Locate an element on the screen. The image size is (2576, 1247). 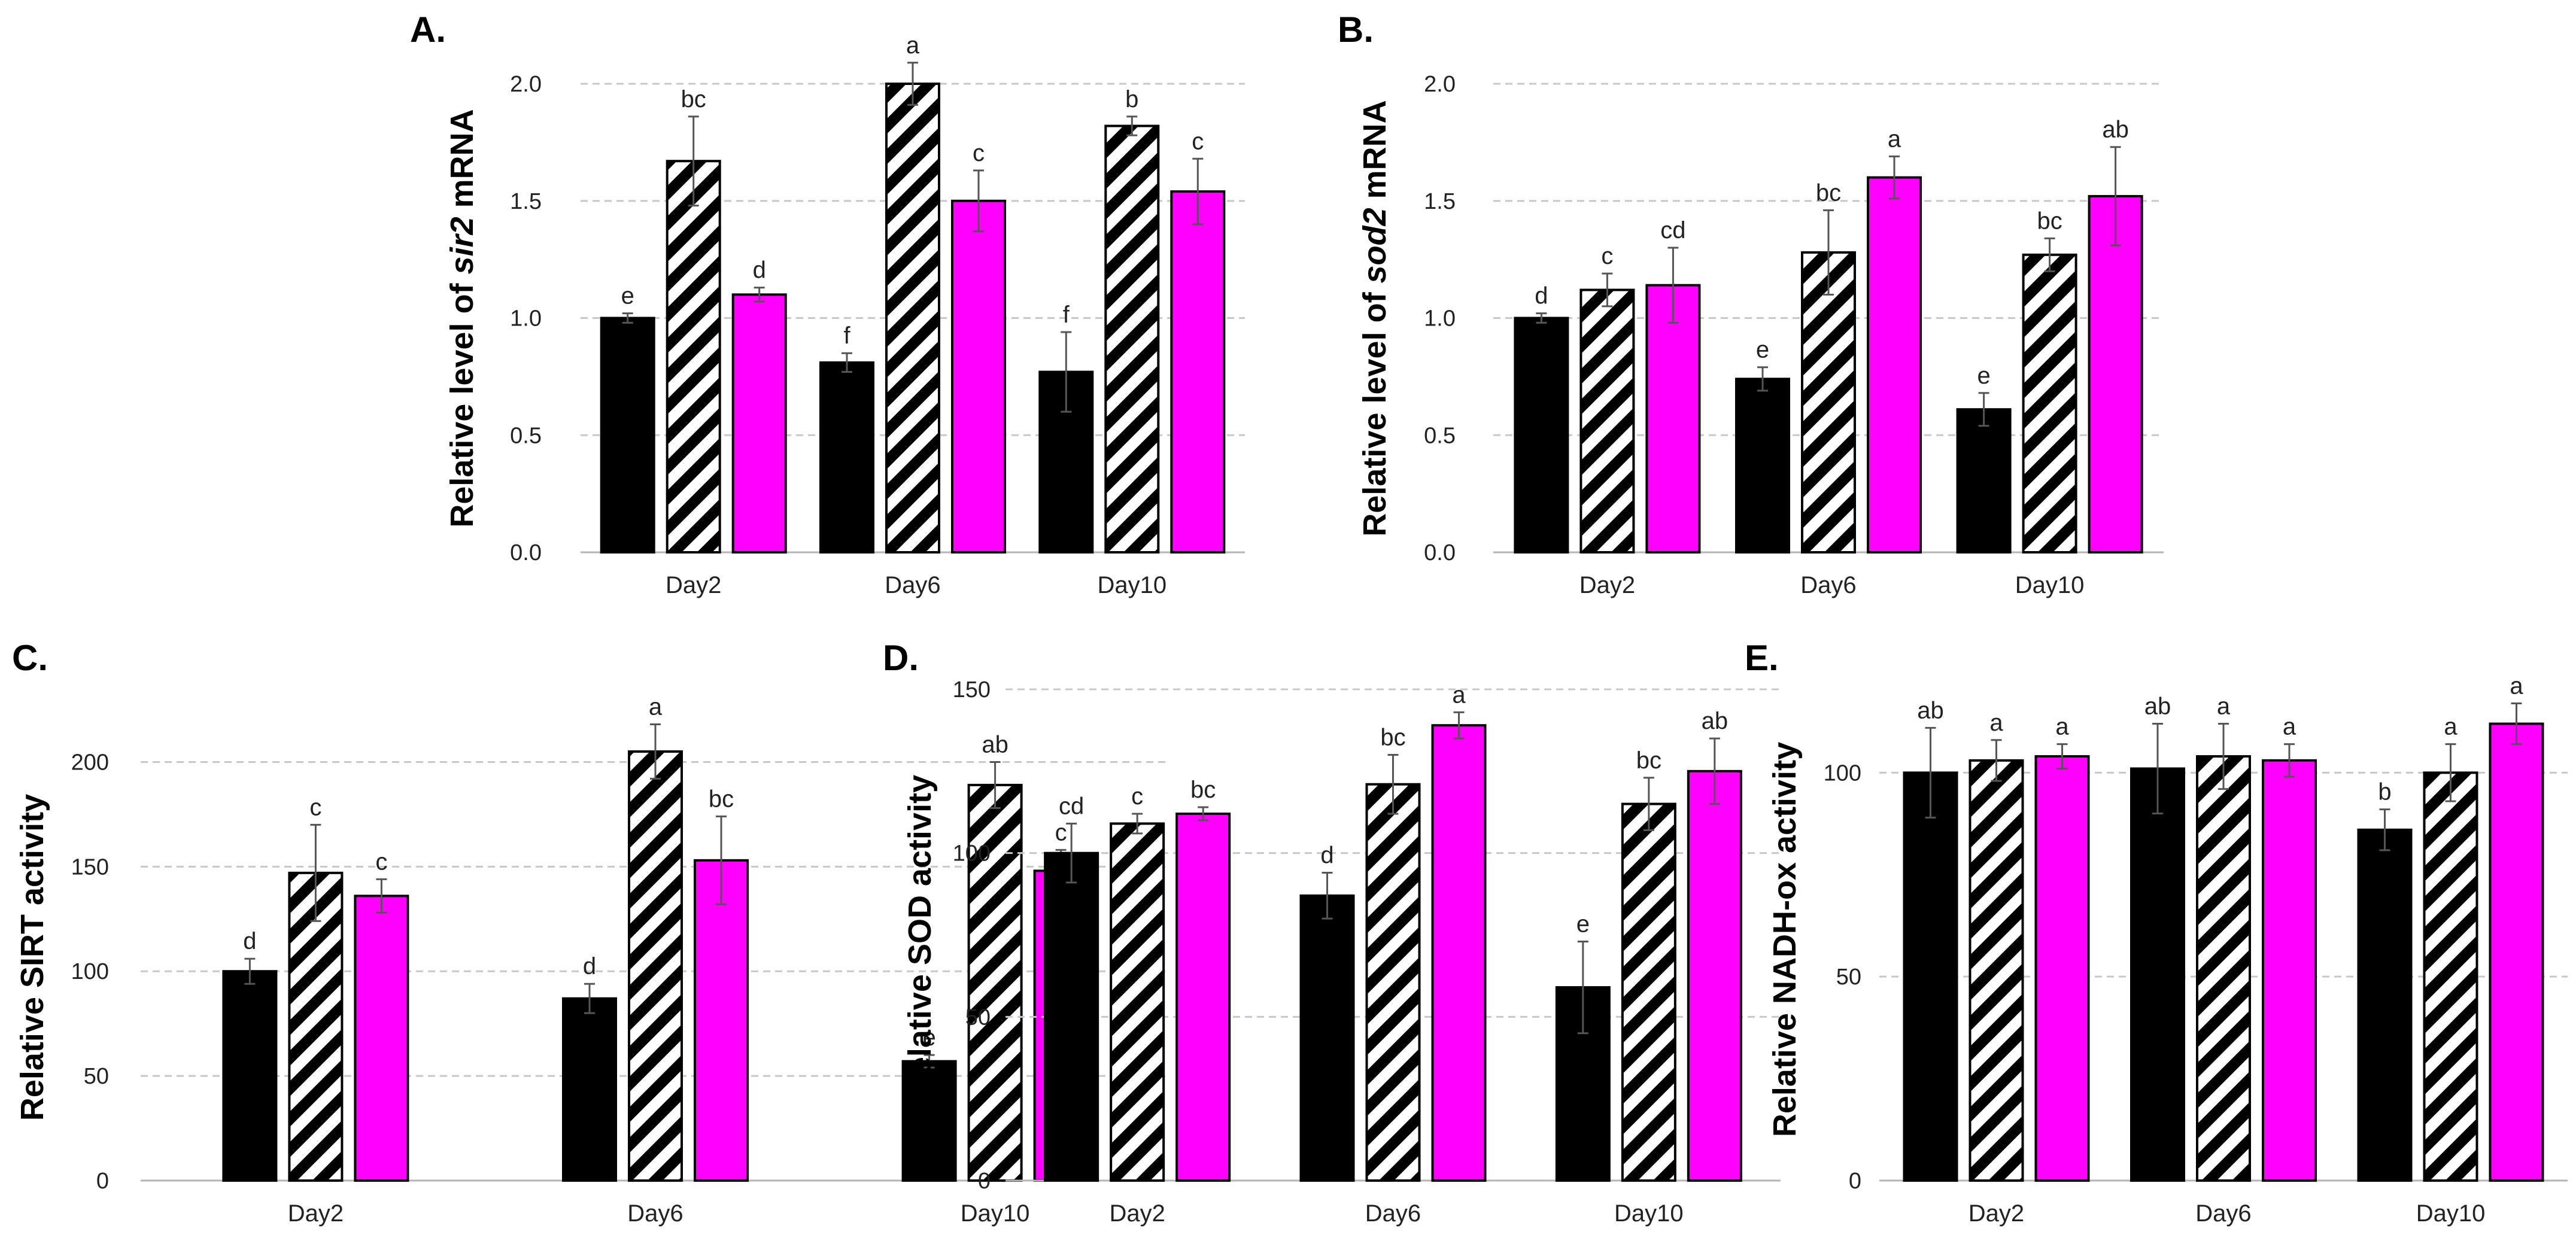
y-axis-label-part: Relative NADH-ox activity is located at coordinates (1785, 939).